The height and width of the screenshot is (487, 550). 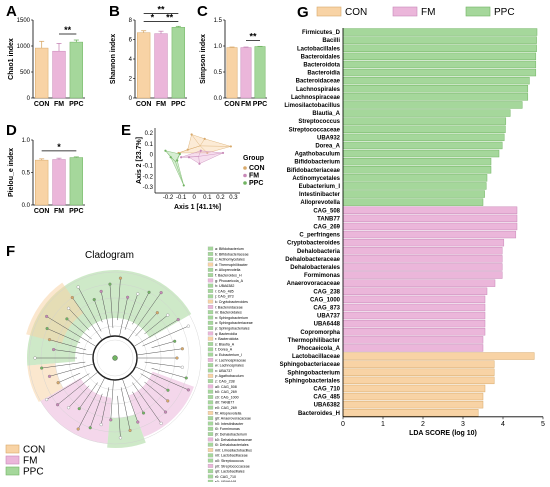 What do you see at coordinates (161, 9) in the screenshot?
I see `significance-marker: **` at bounding box center [161, 9].